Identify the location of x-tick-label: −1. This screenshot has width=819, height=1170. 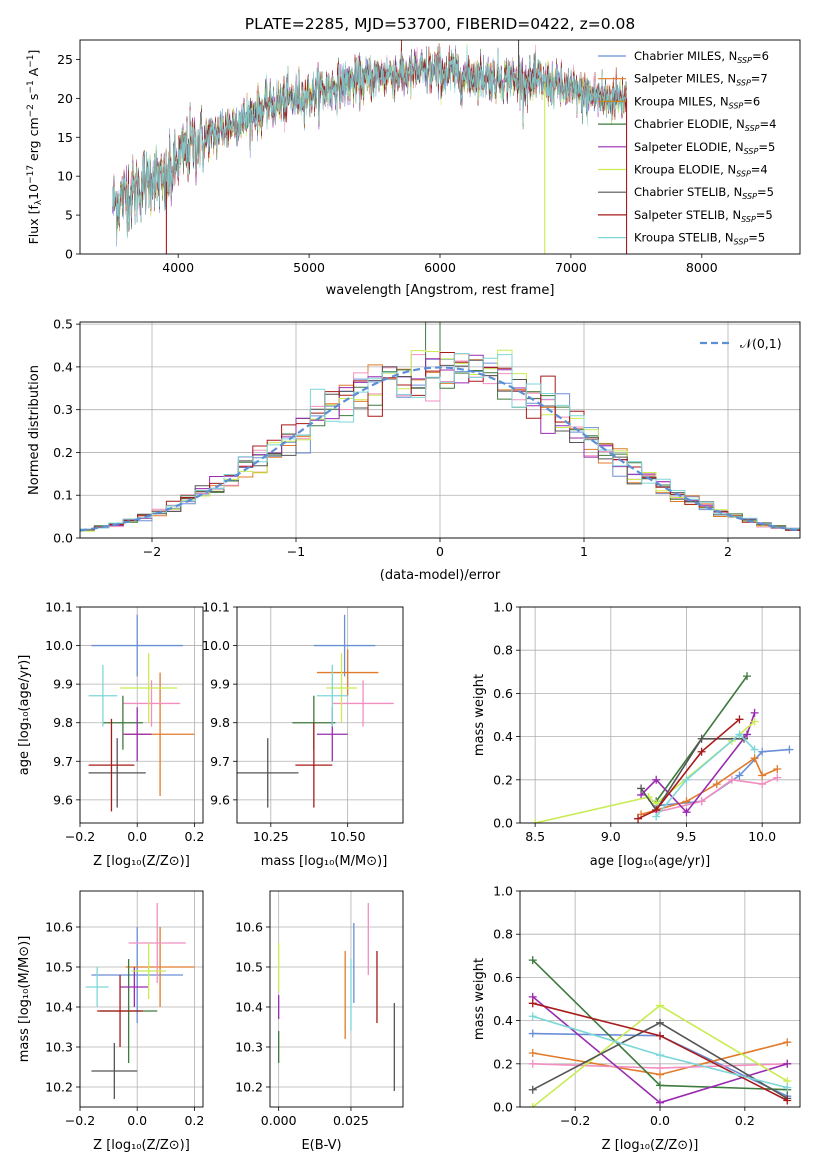
(296, 551).